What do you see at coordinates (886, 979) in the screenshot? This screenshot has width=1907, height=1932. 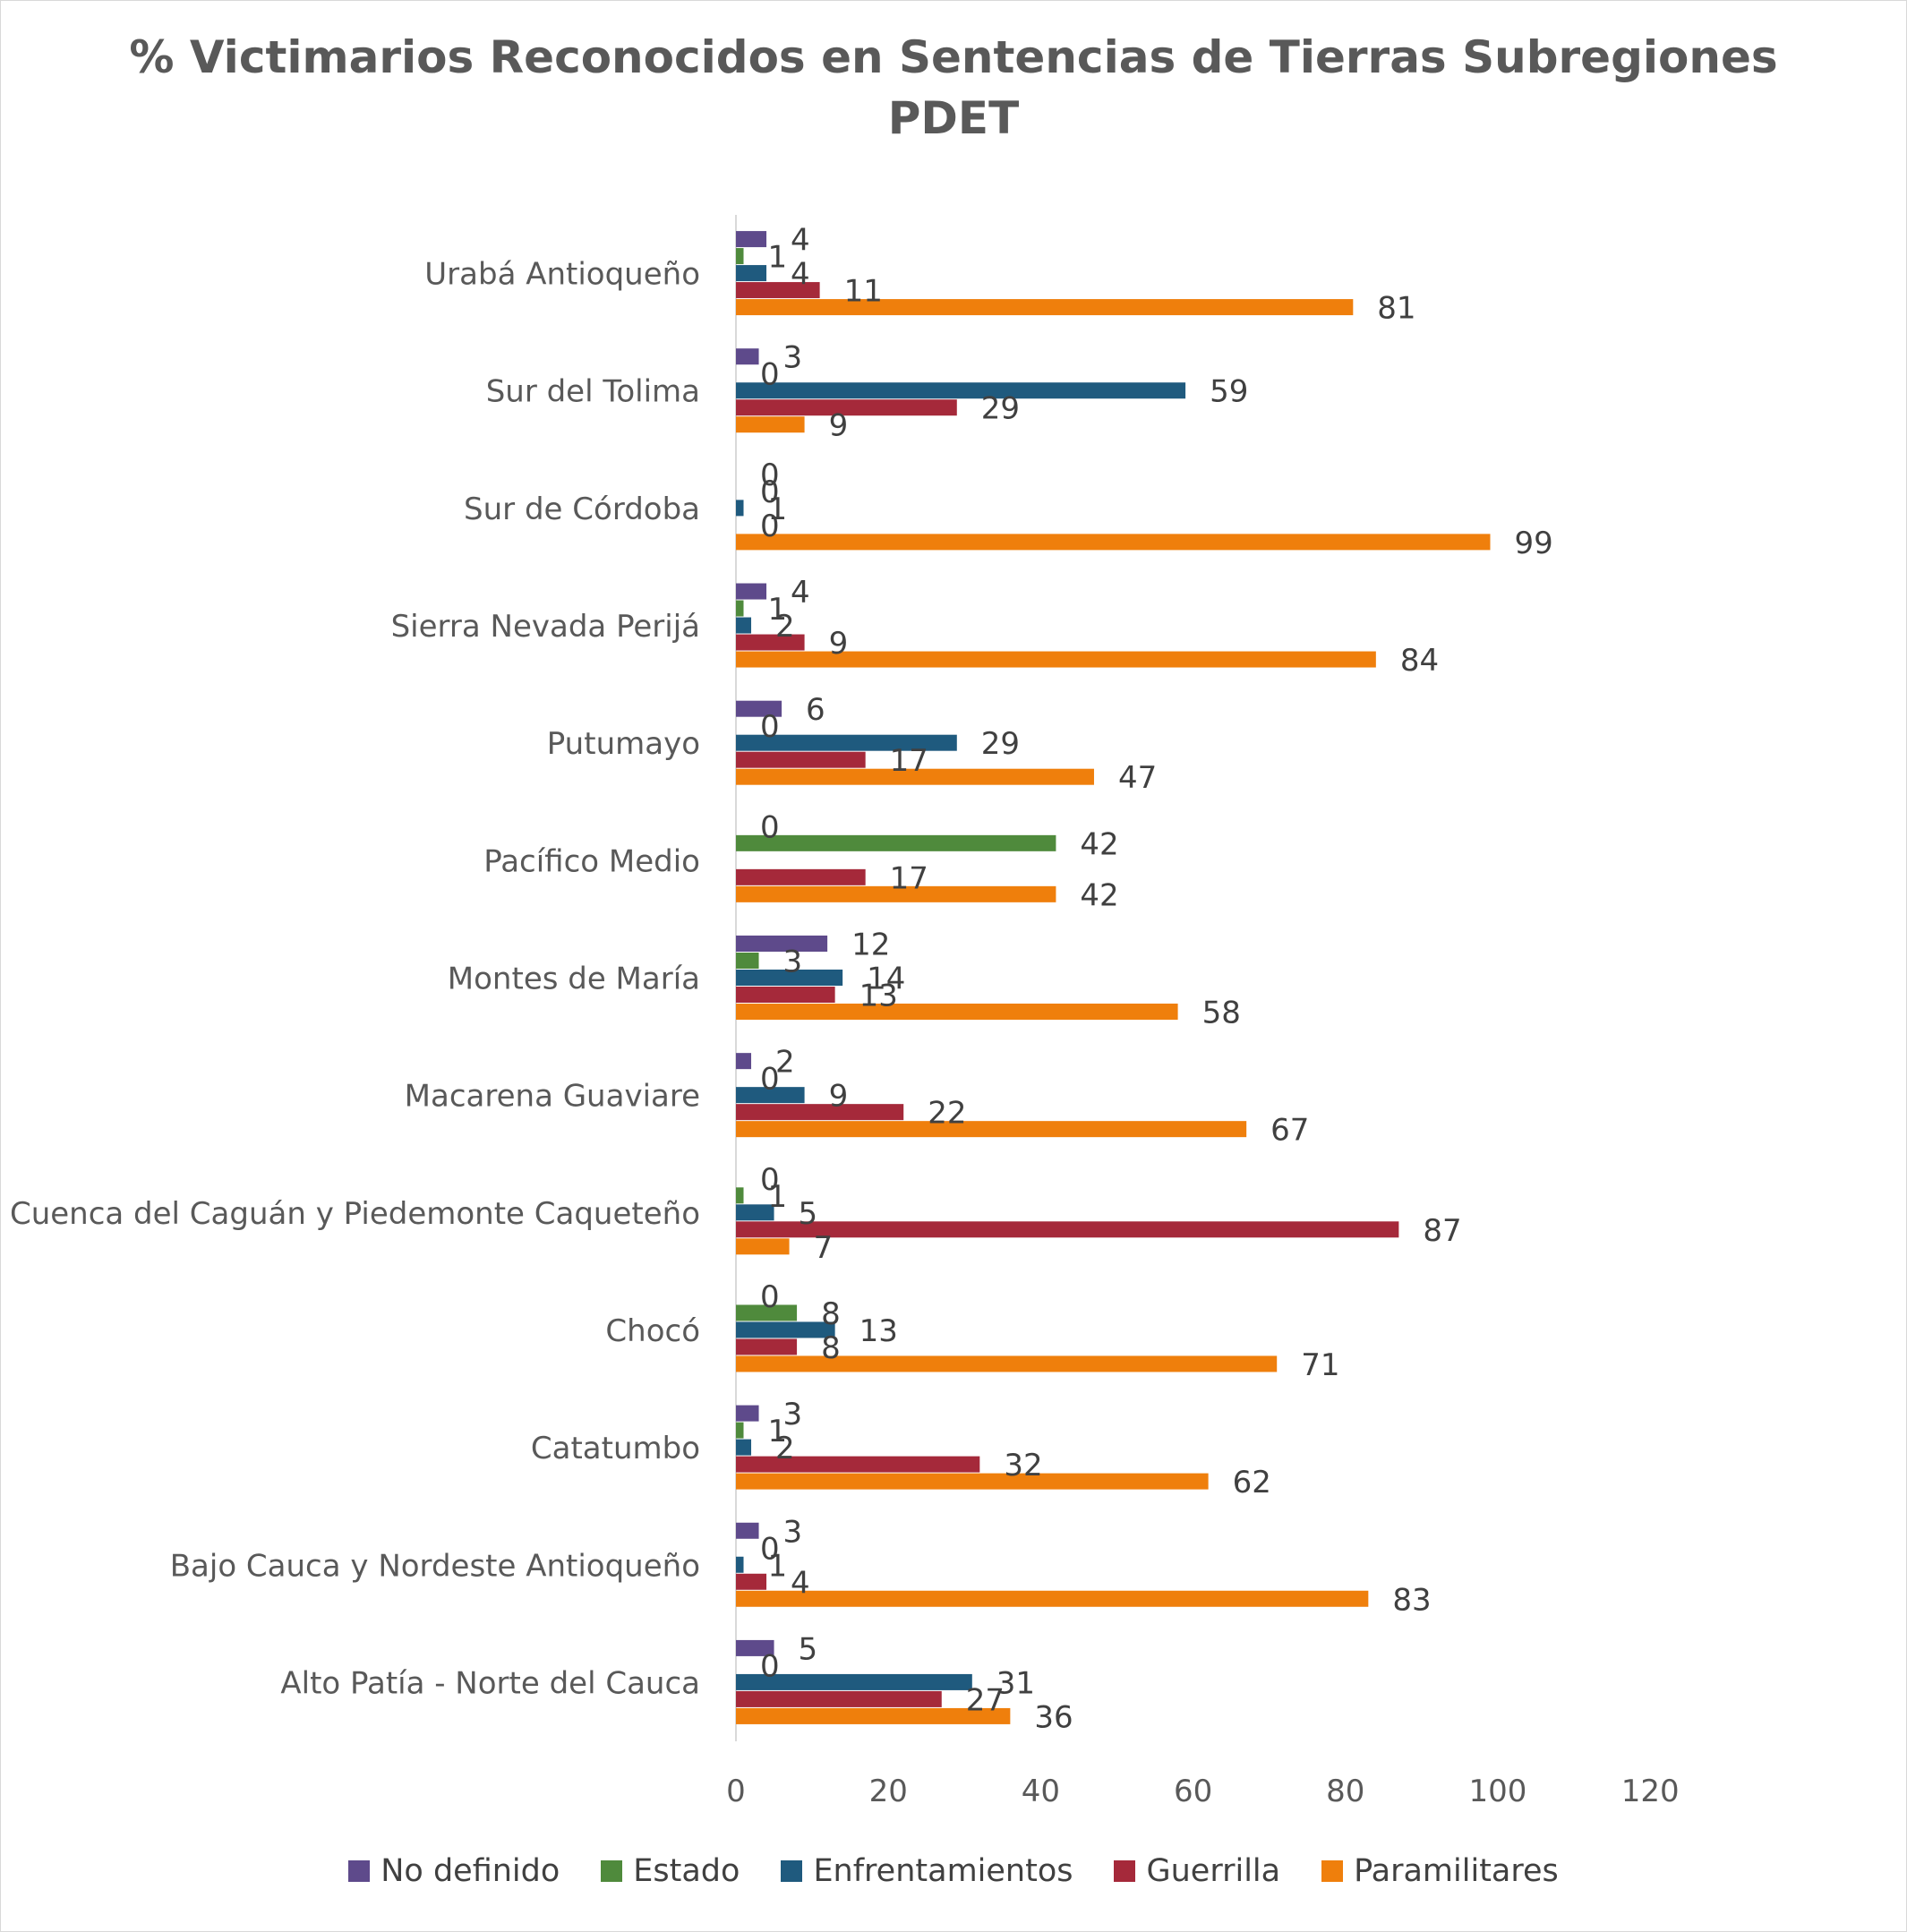 I see `data-label: 14` at bounding box center [886, 979].